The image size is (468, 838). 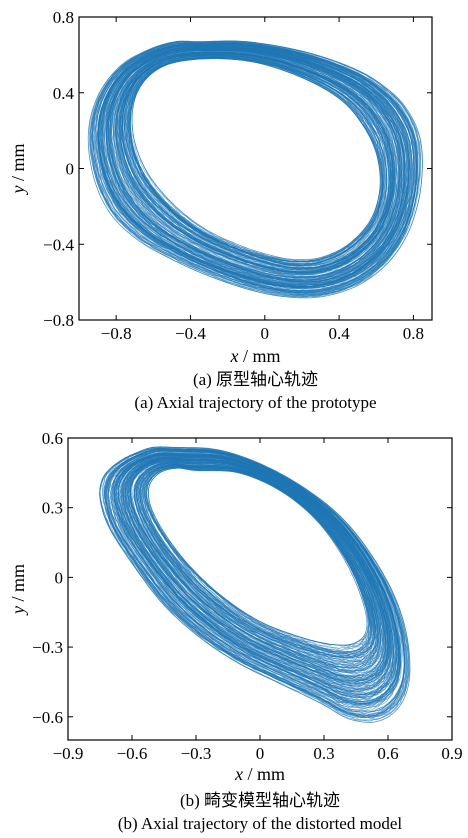 What do you see at coordinates (260, 800) in the screenshot?
I see `caption-cn-b: (b) 畸变模型轴心轨迹` at bounding box center [260, 800].